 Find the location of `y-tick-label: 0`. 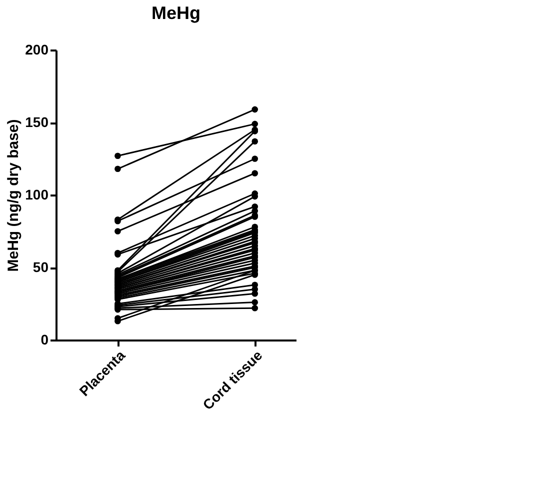

y-tick-label: 0 is located at coordinates (44, 340).